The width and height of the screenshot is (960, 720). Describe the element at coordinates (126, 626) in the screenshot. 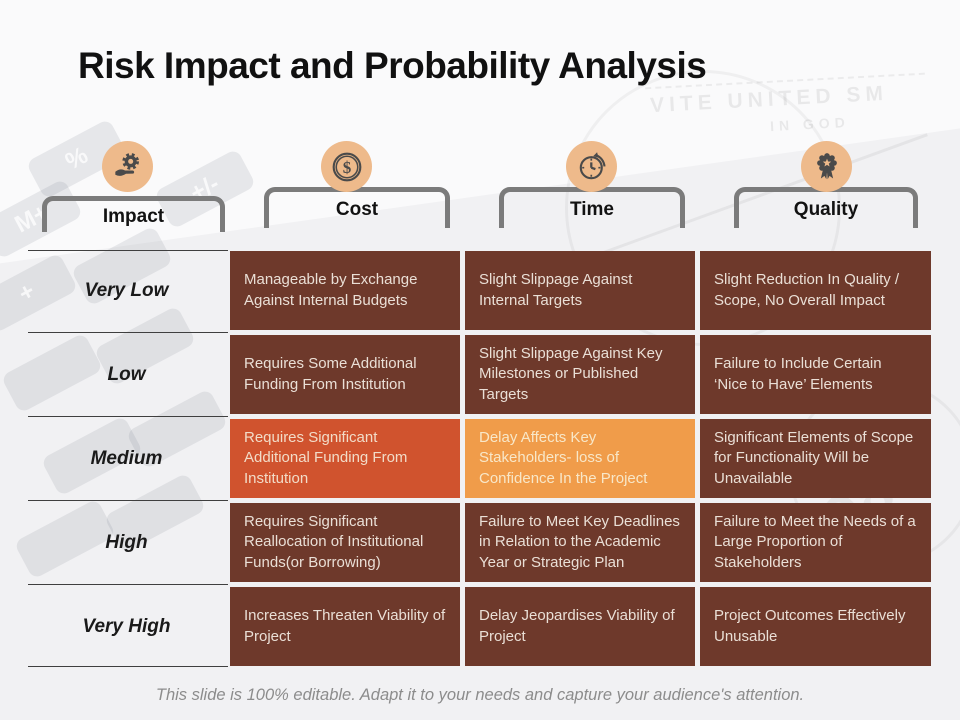

I see `row-label-very-high: Very High` at that location.